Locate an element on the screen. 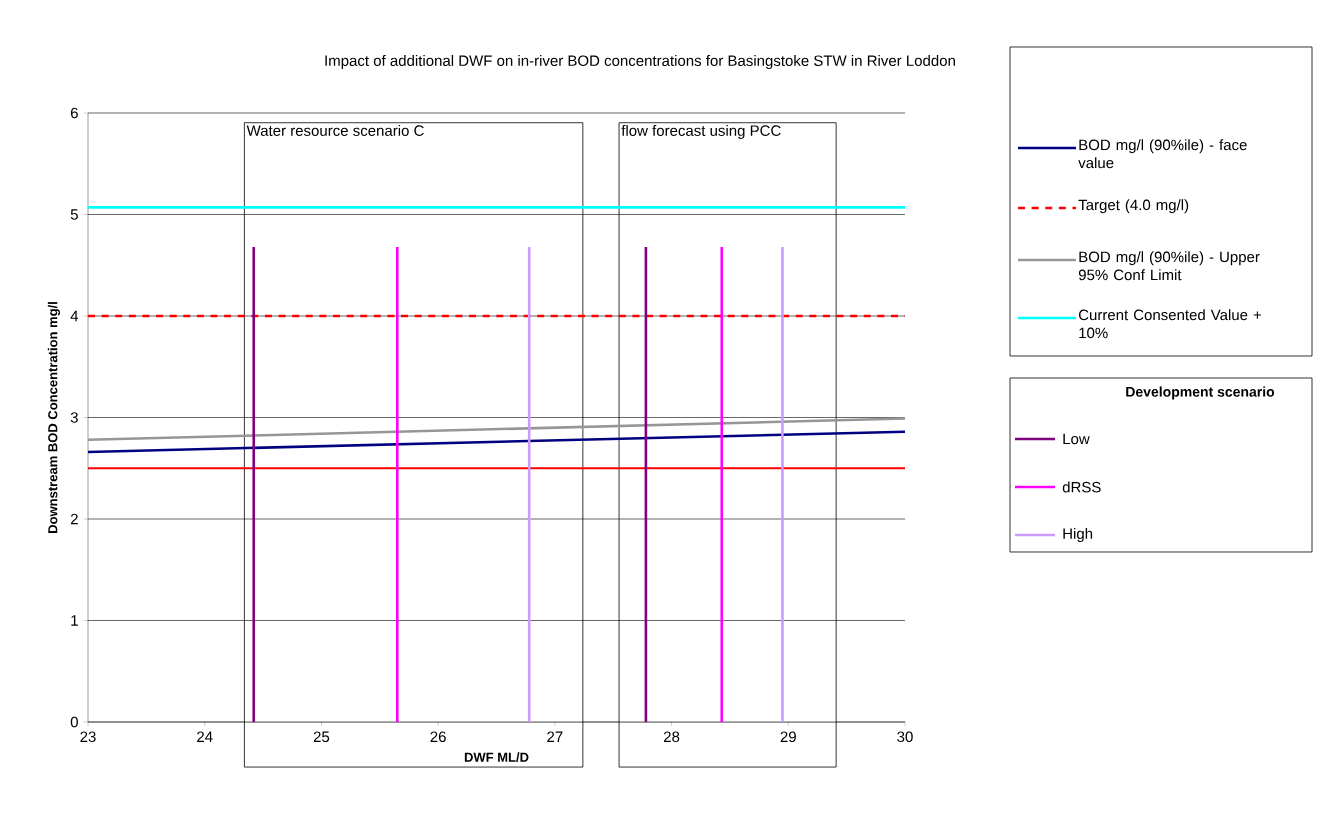  x-tick-label: 30 is located at coordinates (905, 737).